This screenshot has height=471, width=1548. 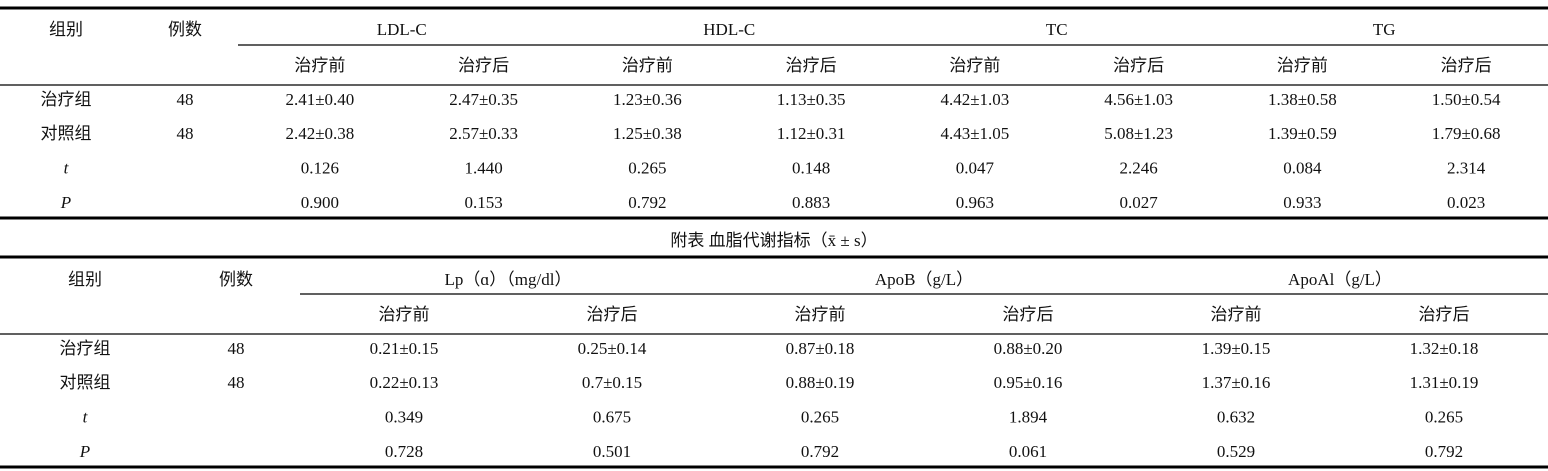 What do you see at coordinates (612, 417) in the screenshot?
I see `cell: 0.675` at bounding box center [612, 417].